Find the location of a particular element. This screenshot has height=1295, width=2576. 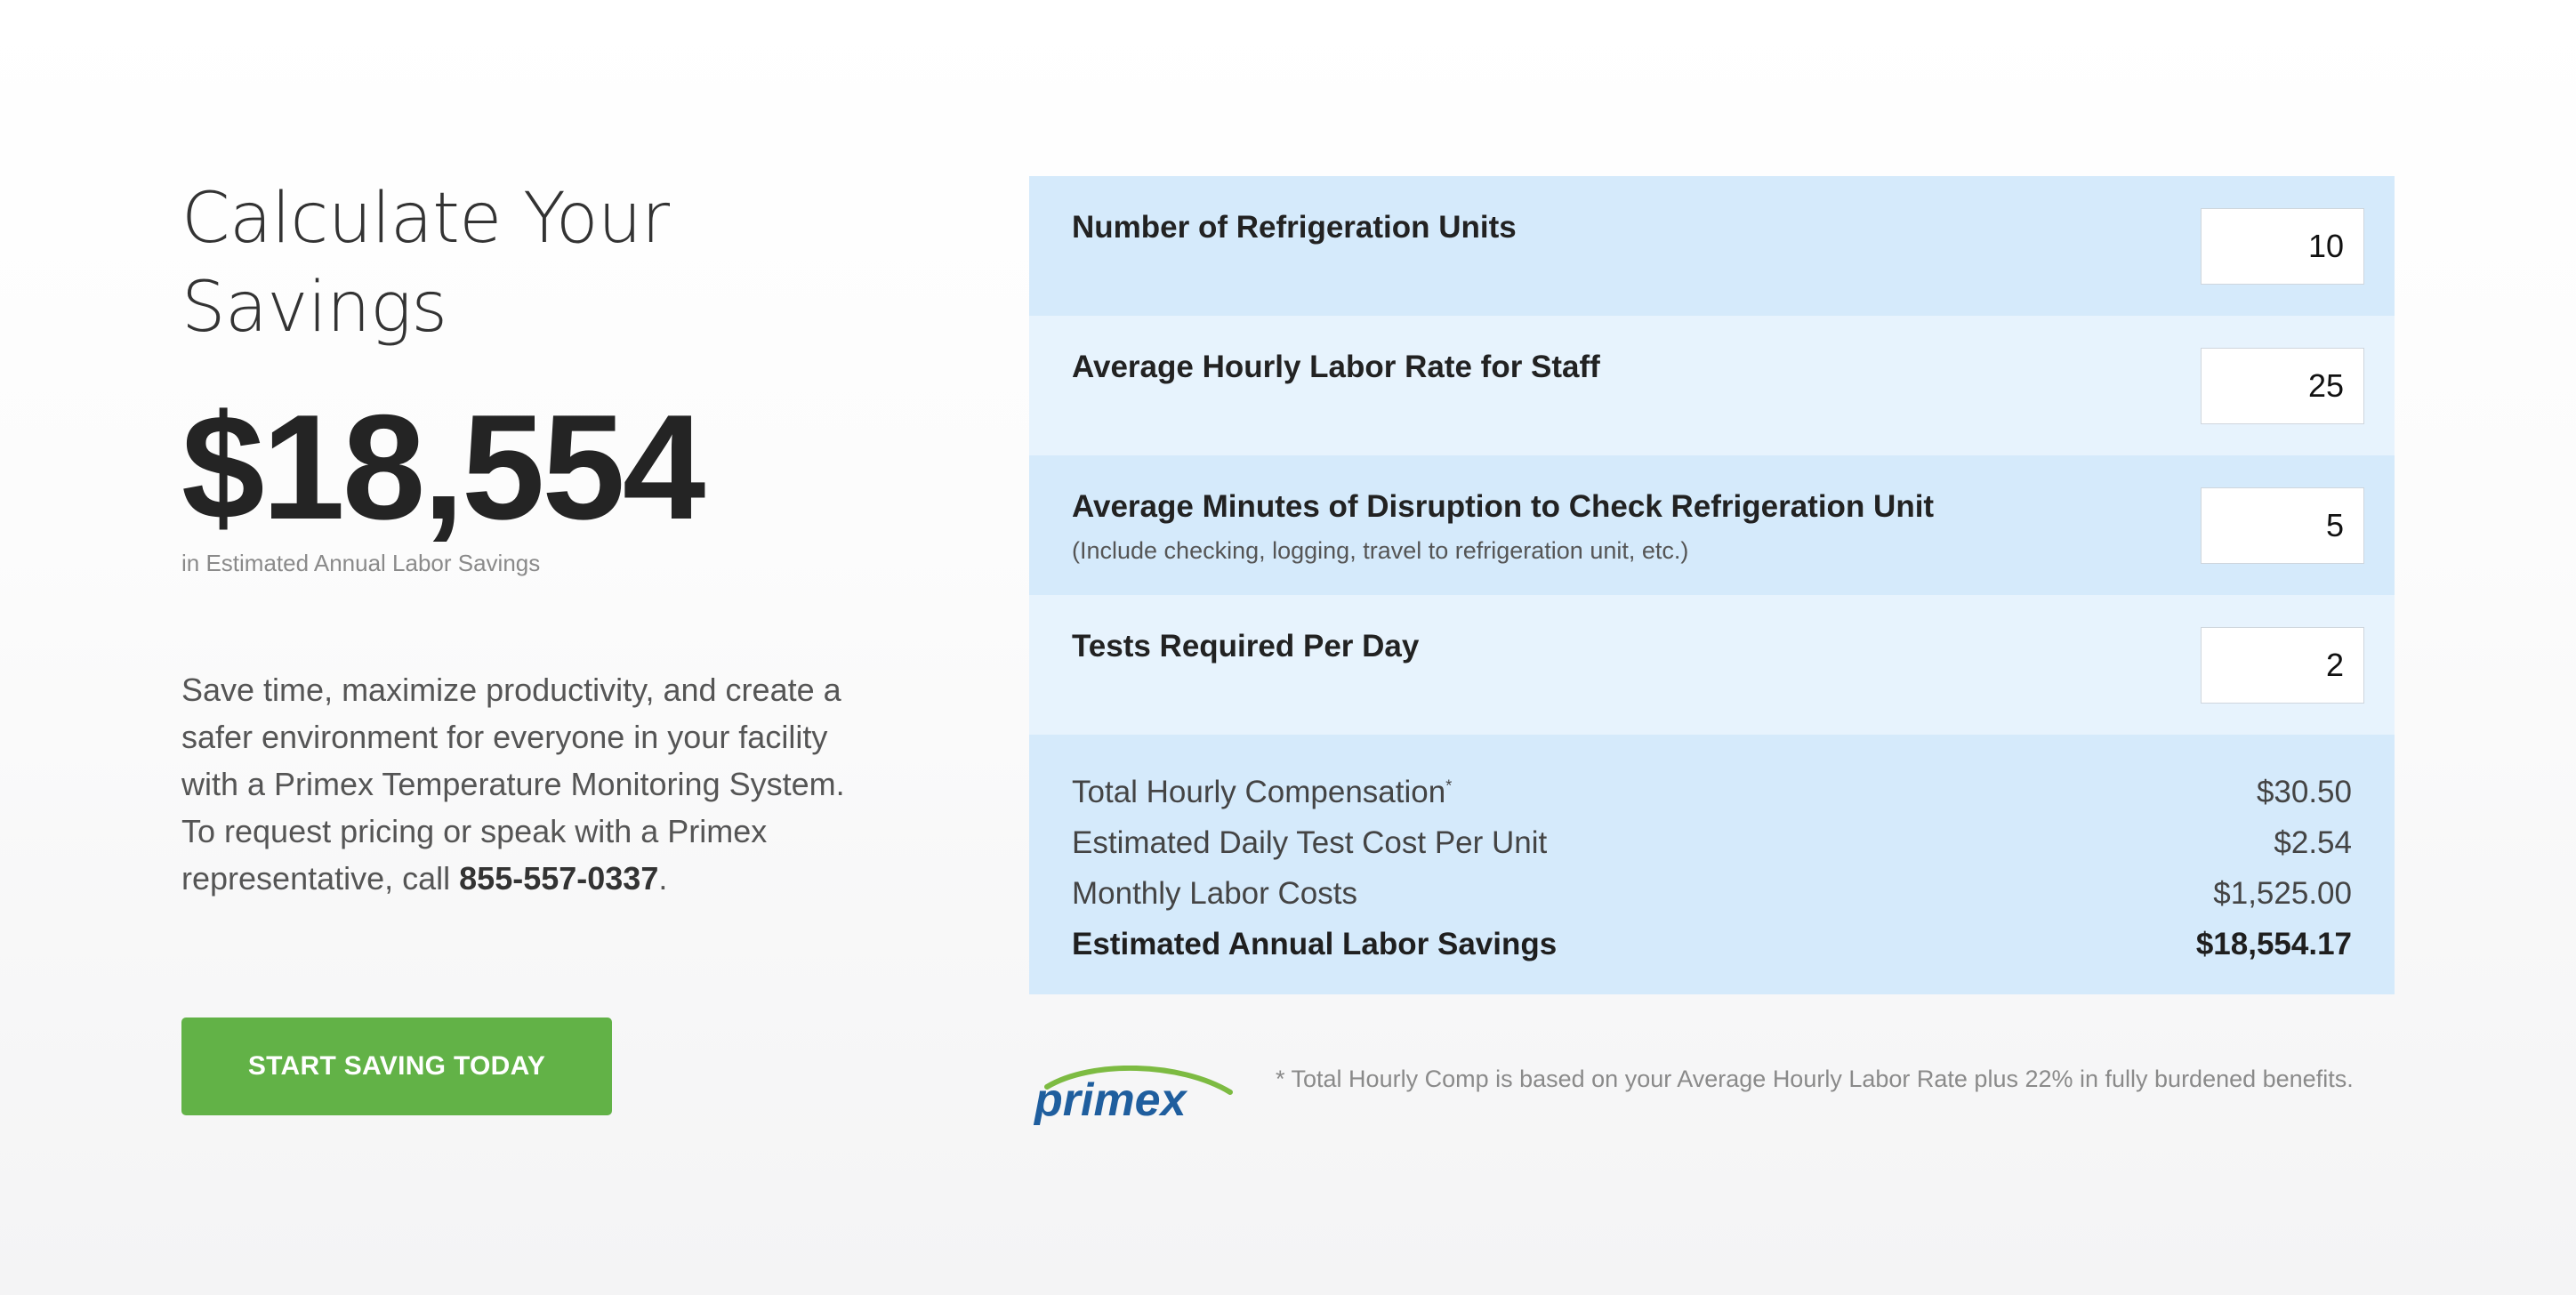

result-value: $18,554.17 is located at coordinates (2273, 944).